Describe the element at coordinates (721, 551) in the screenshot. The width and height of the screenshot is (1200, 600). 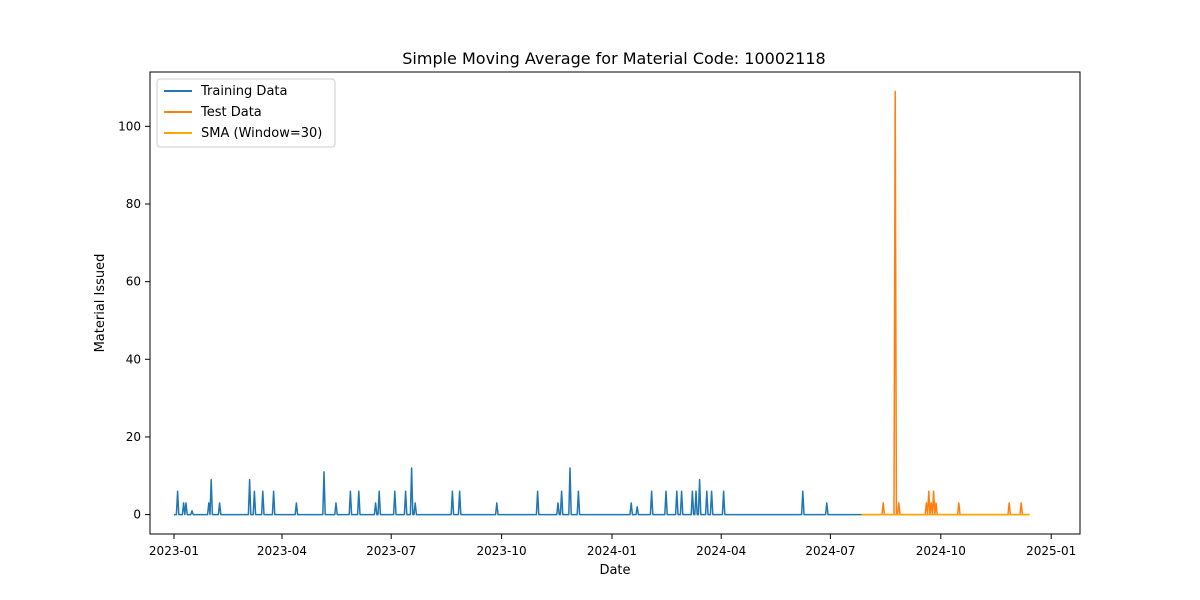
I see `x-tick-label-5: 2024-04` at that location.